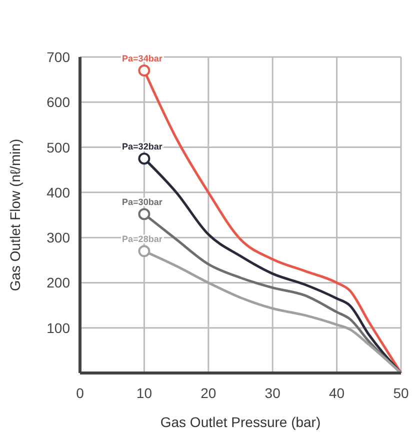 This screenshot has height=437, width=414. Describe the element at coordinates (58, 238) in the screenshot. I see `y-tick-label: 300` at that location.